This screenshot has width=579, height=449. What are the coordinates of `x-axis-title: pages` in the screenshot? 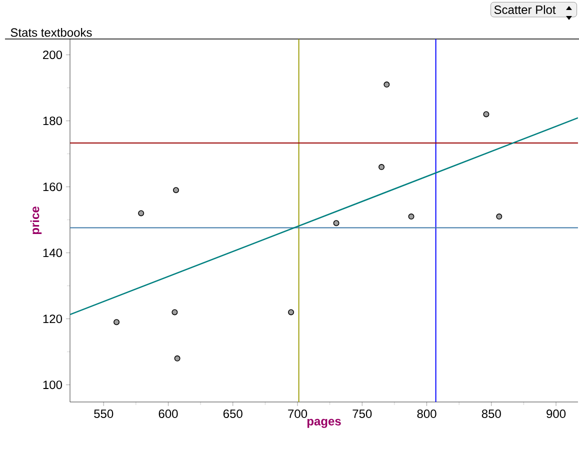 It's located at (324, 423).